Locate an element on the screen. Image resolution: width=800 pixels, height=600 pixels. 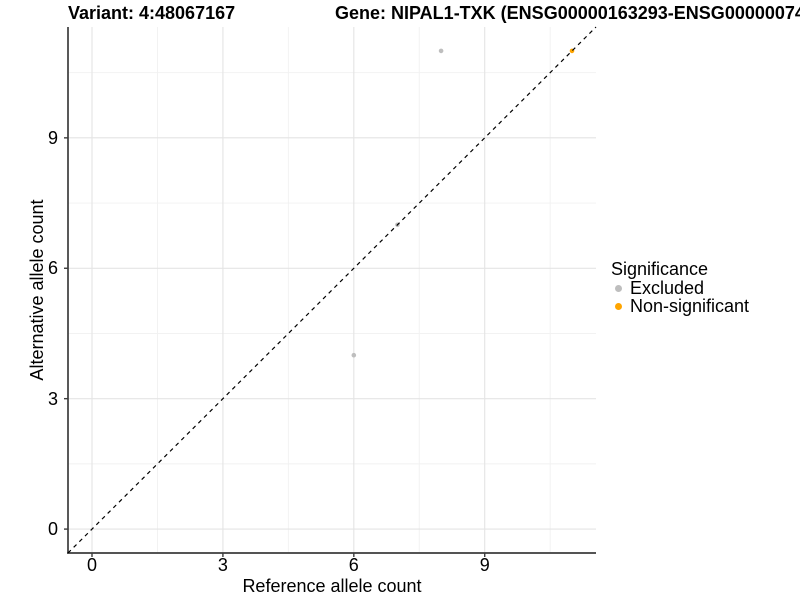
legend-item-label: Excluded is located at coordinates (667, 288).